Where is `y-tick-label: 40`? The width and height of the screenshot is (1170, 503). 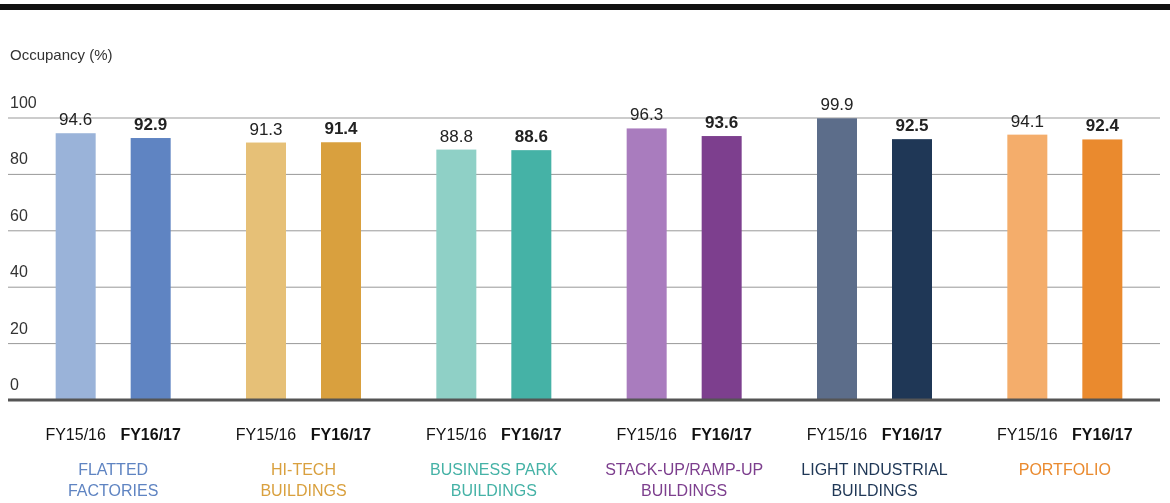 y-tick-label: 40 is located at coordinates (19, 272).